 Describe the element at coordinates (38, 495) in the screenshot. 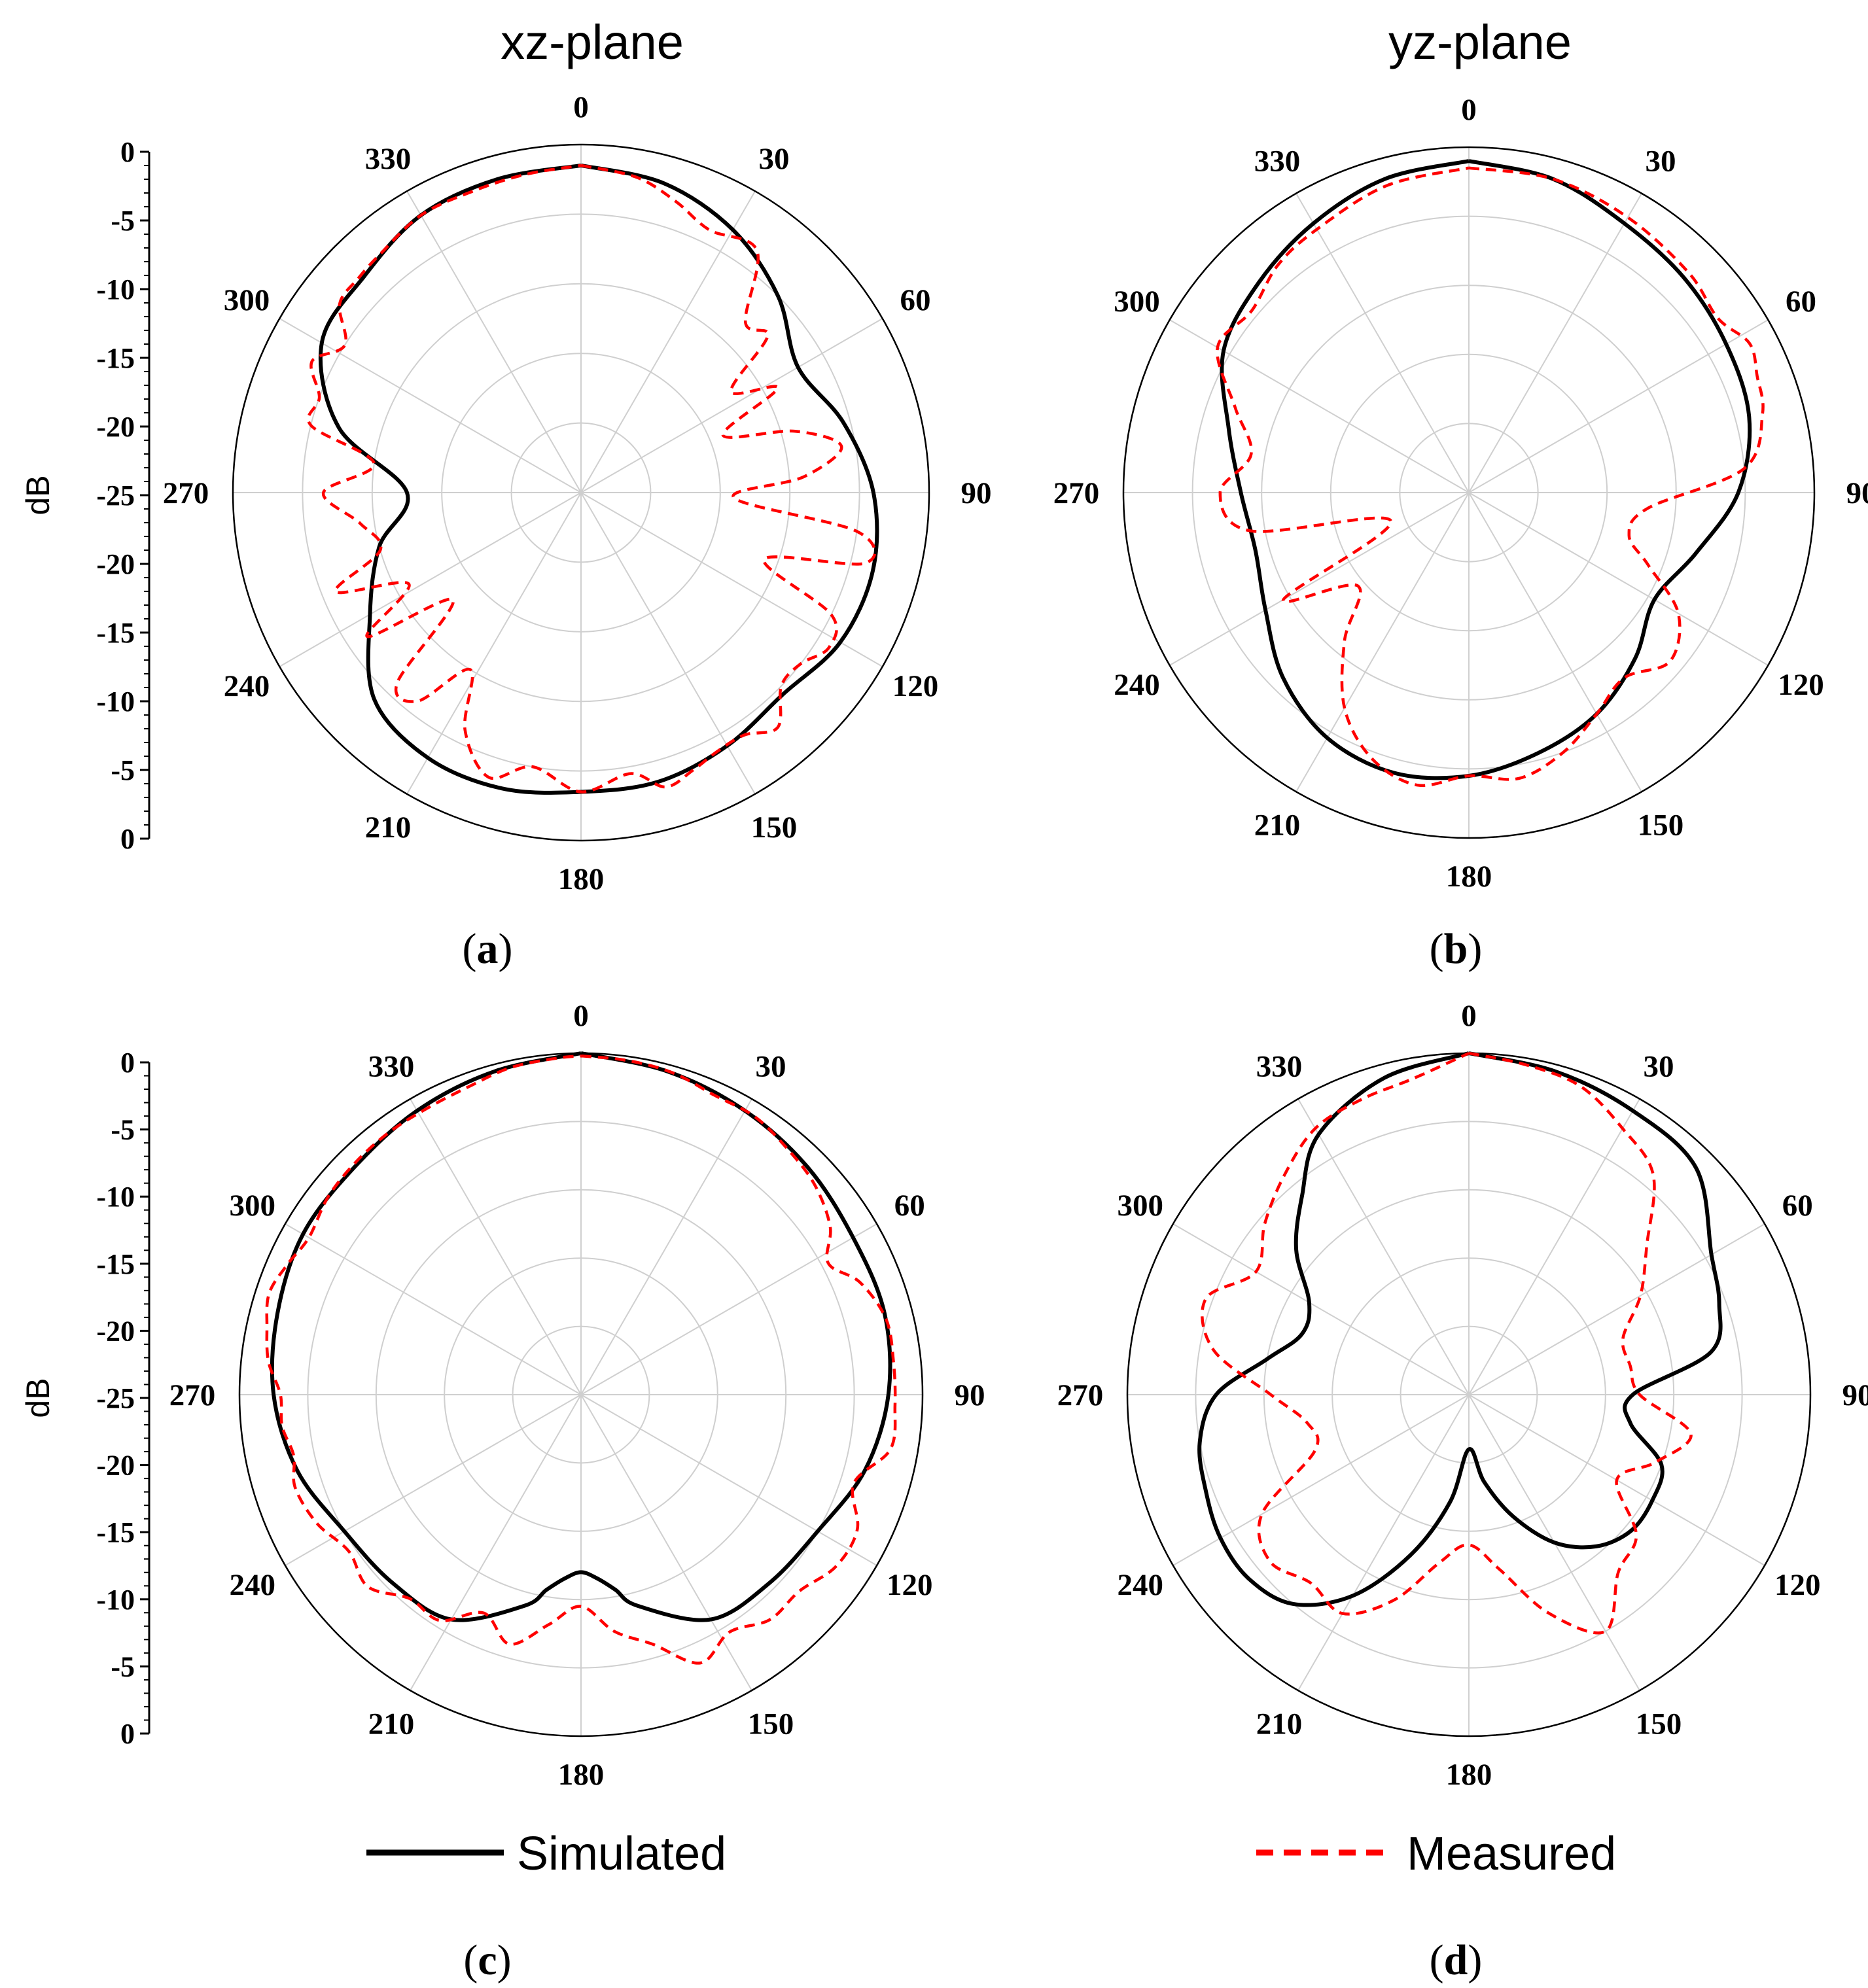

I see `db-scale-title: dB` at that location.